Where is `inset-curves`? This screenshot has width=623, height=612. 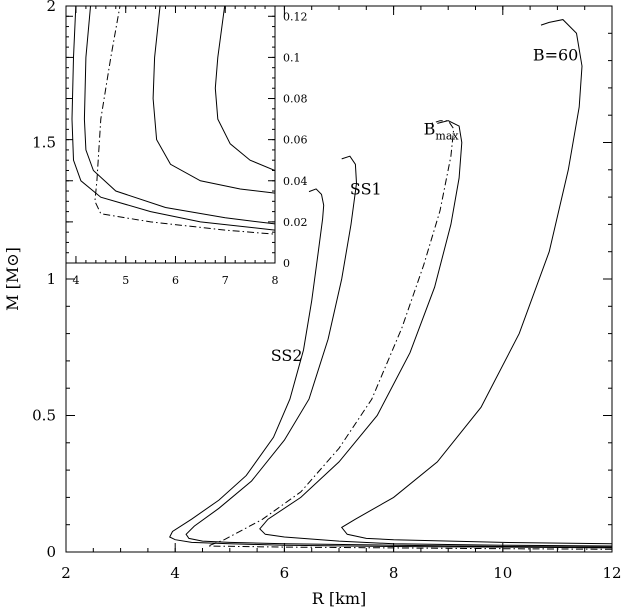
inset-curves is located at coordinates (173, 120).